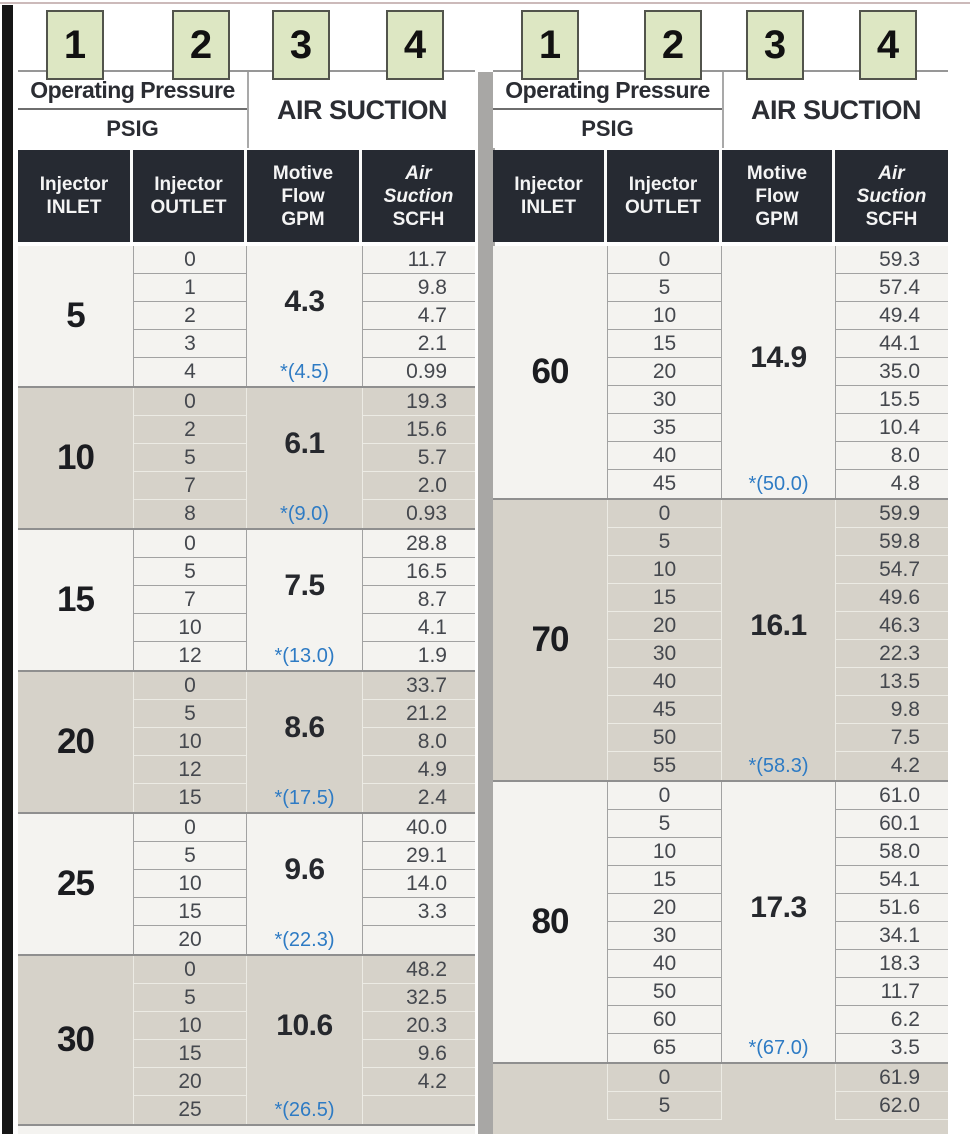 Image resolution: width=970 pixels, height=1134 pixels. What do you see at coordinates (891, 344) in the screenshot?
I see `air-suction-scfh-value: 44.1` at bounding box center [891, 344].